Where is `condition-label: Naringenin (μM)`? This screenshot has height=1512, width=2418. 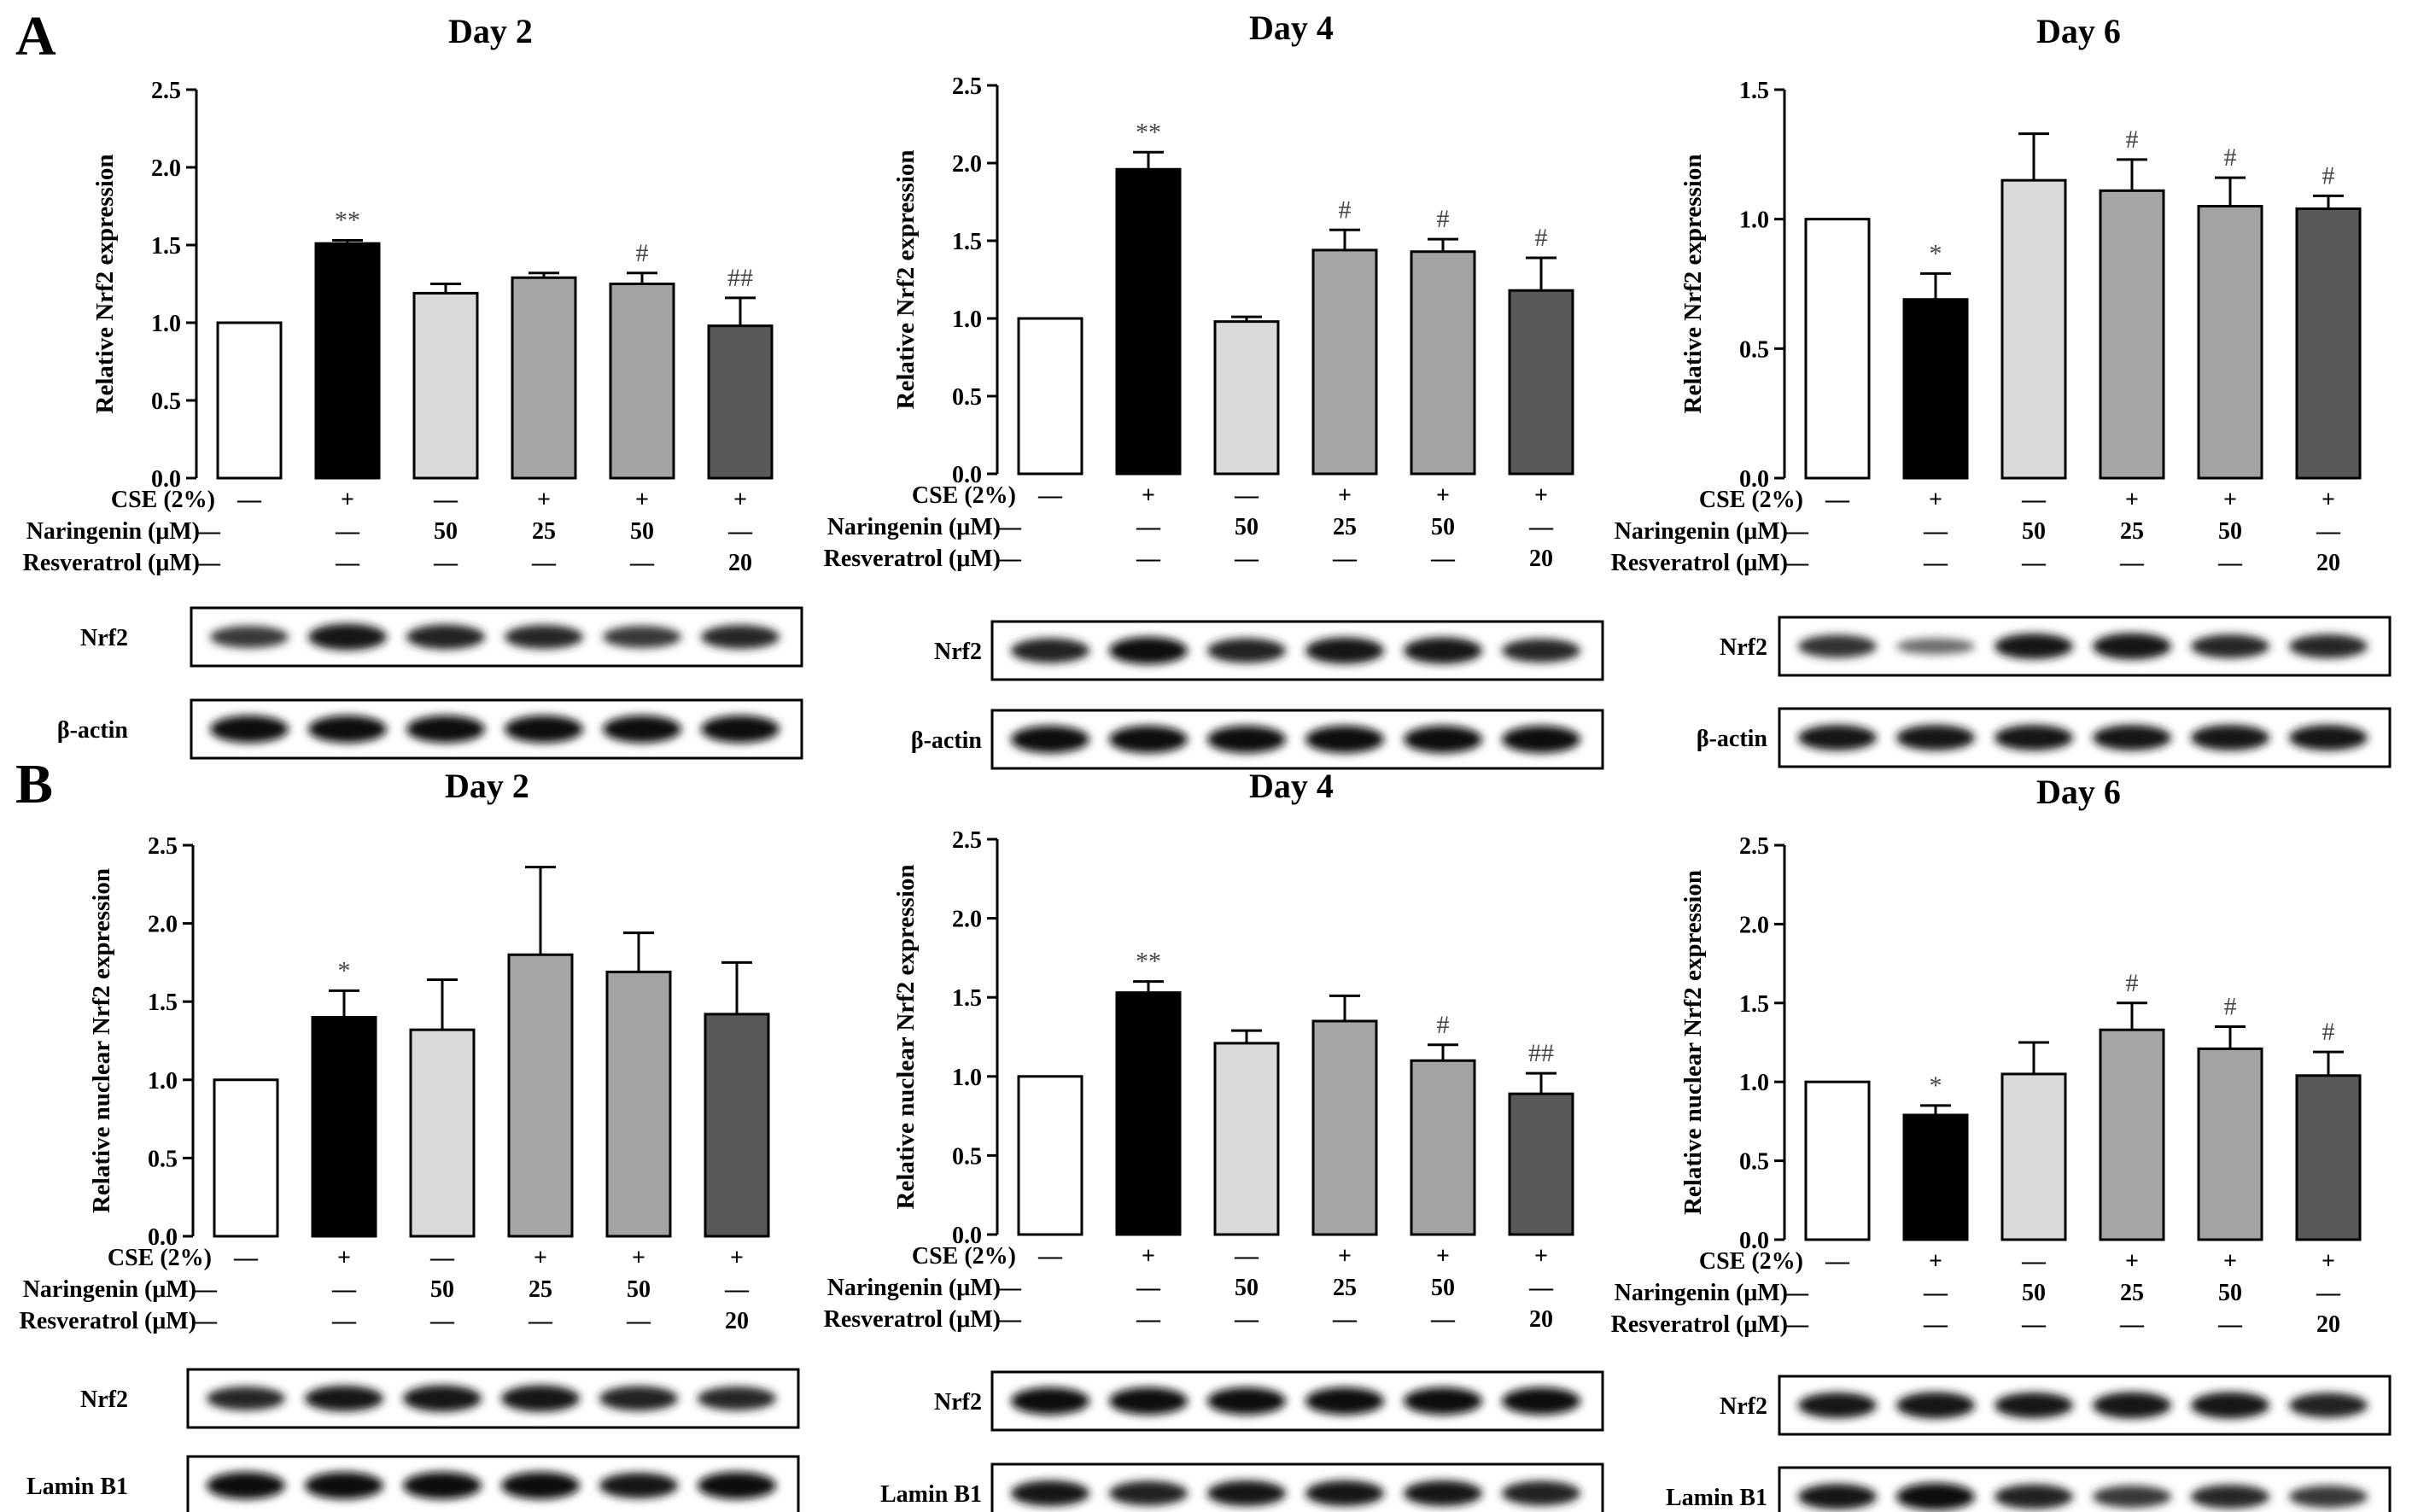 condition-label: Naringenin (μM) is located at coordinates (1701, 1293).